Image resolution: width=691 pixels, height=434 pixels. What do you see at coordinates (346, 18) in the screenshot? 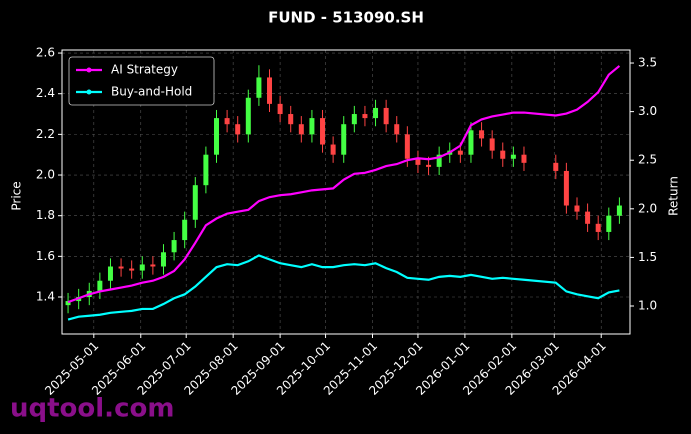
I see `chart-title: FUND - 513090.SH` at bounding box center [346, 18].